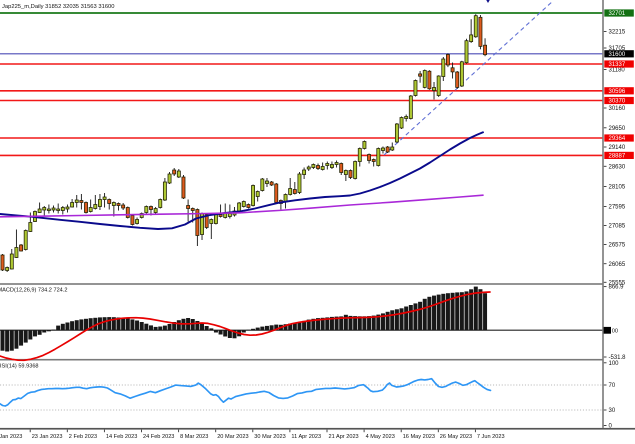 This screenshot has height=444, width=635. What do you see at coordinates (617, 148) in the screenshot?
I see `svg-text: 29140` at bounding box center [617, 148].